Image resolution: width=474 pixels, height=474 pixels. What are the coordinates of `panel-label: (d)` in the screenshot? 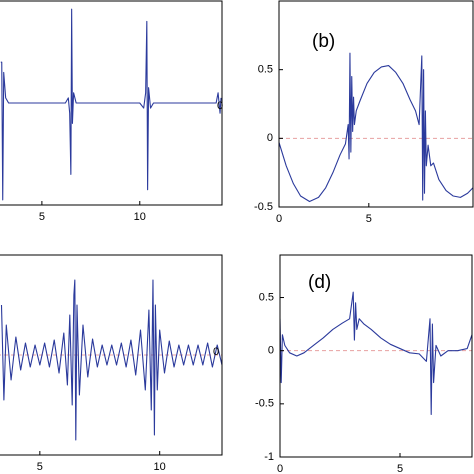 It's located at (319, 282).